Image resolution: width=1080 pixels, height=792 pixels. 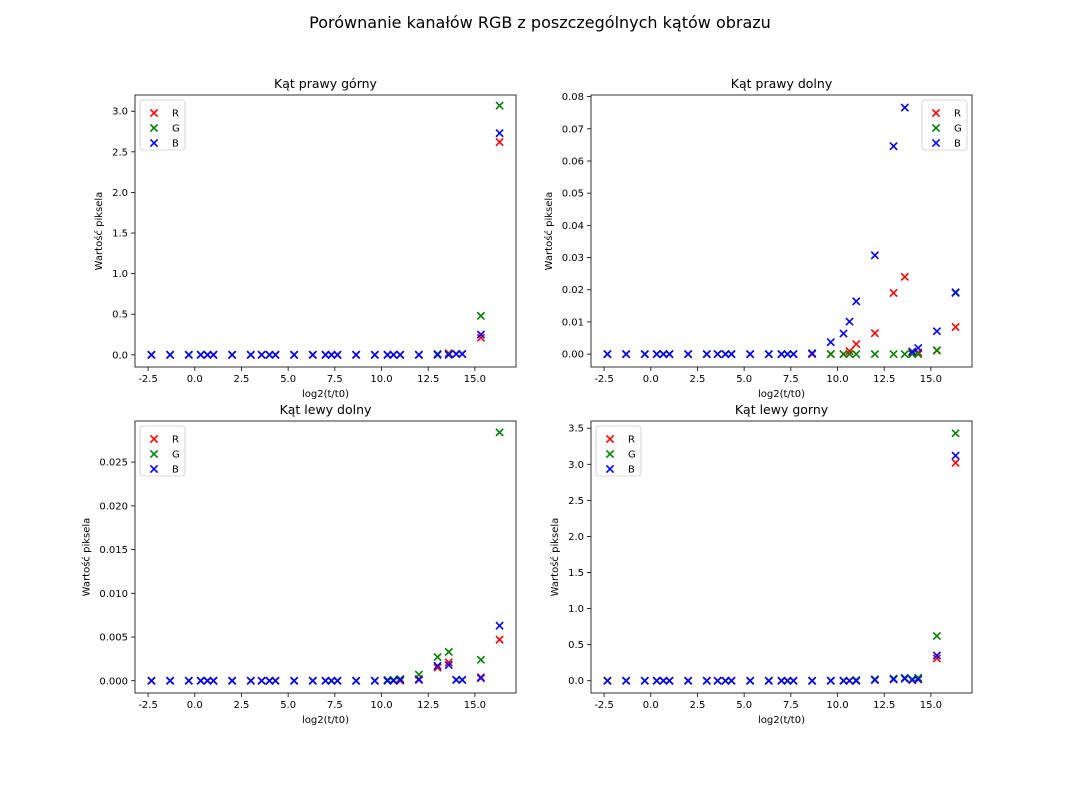 What do you see at coordinates (113, 506) in the screenshot?
I see `y-tick-label: 0.020` at bounding box center [113, 506].